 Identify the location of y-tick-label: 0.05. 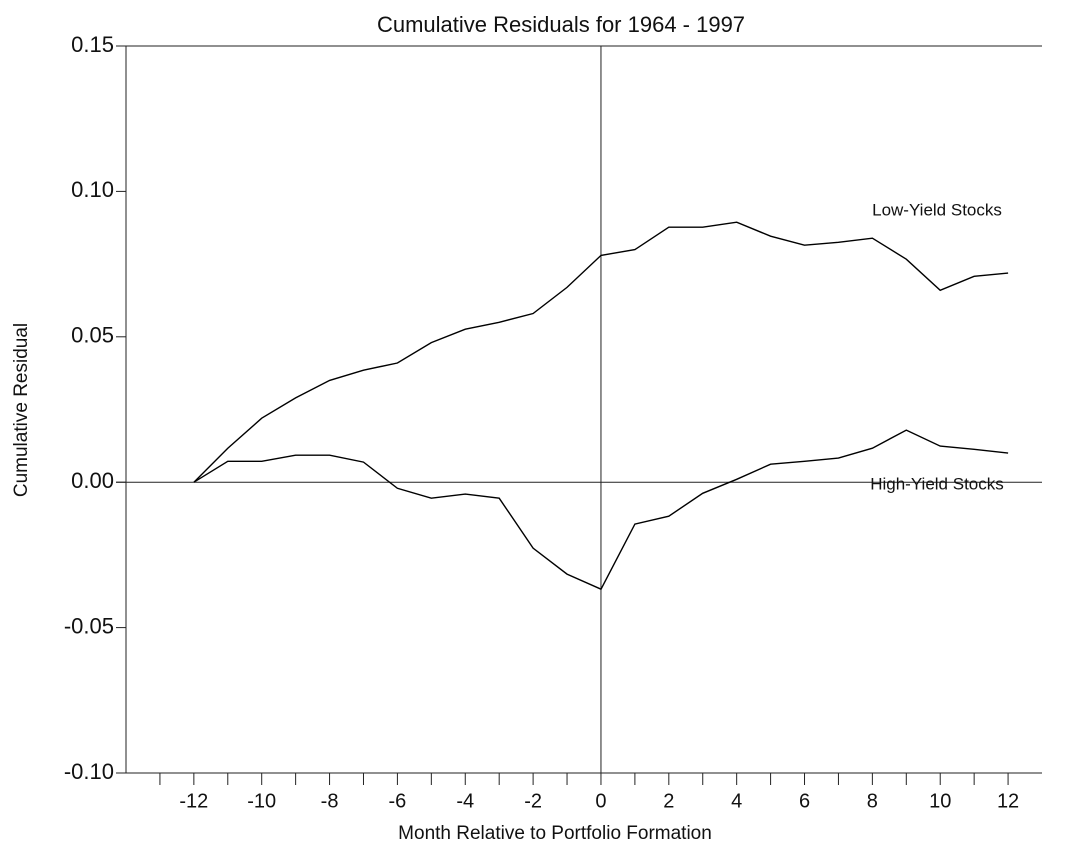
(92, 335).